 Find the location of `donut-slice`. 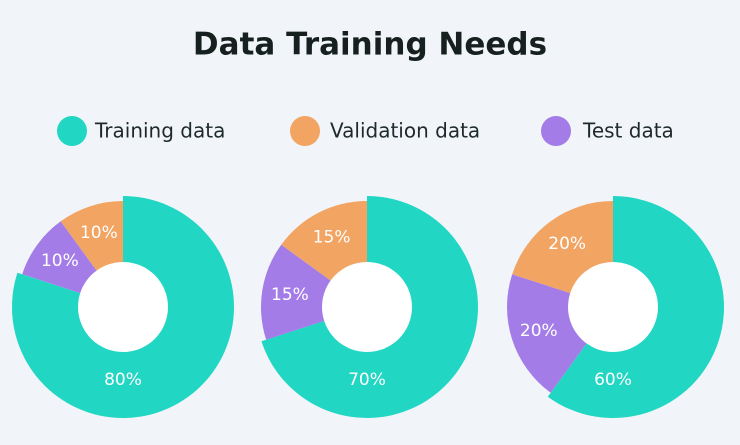

donut-slice is located at coordinates (314, 292).